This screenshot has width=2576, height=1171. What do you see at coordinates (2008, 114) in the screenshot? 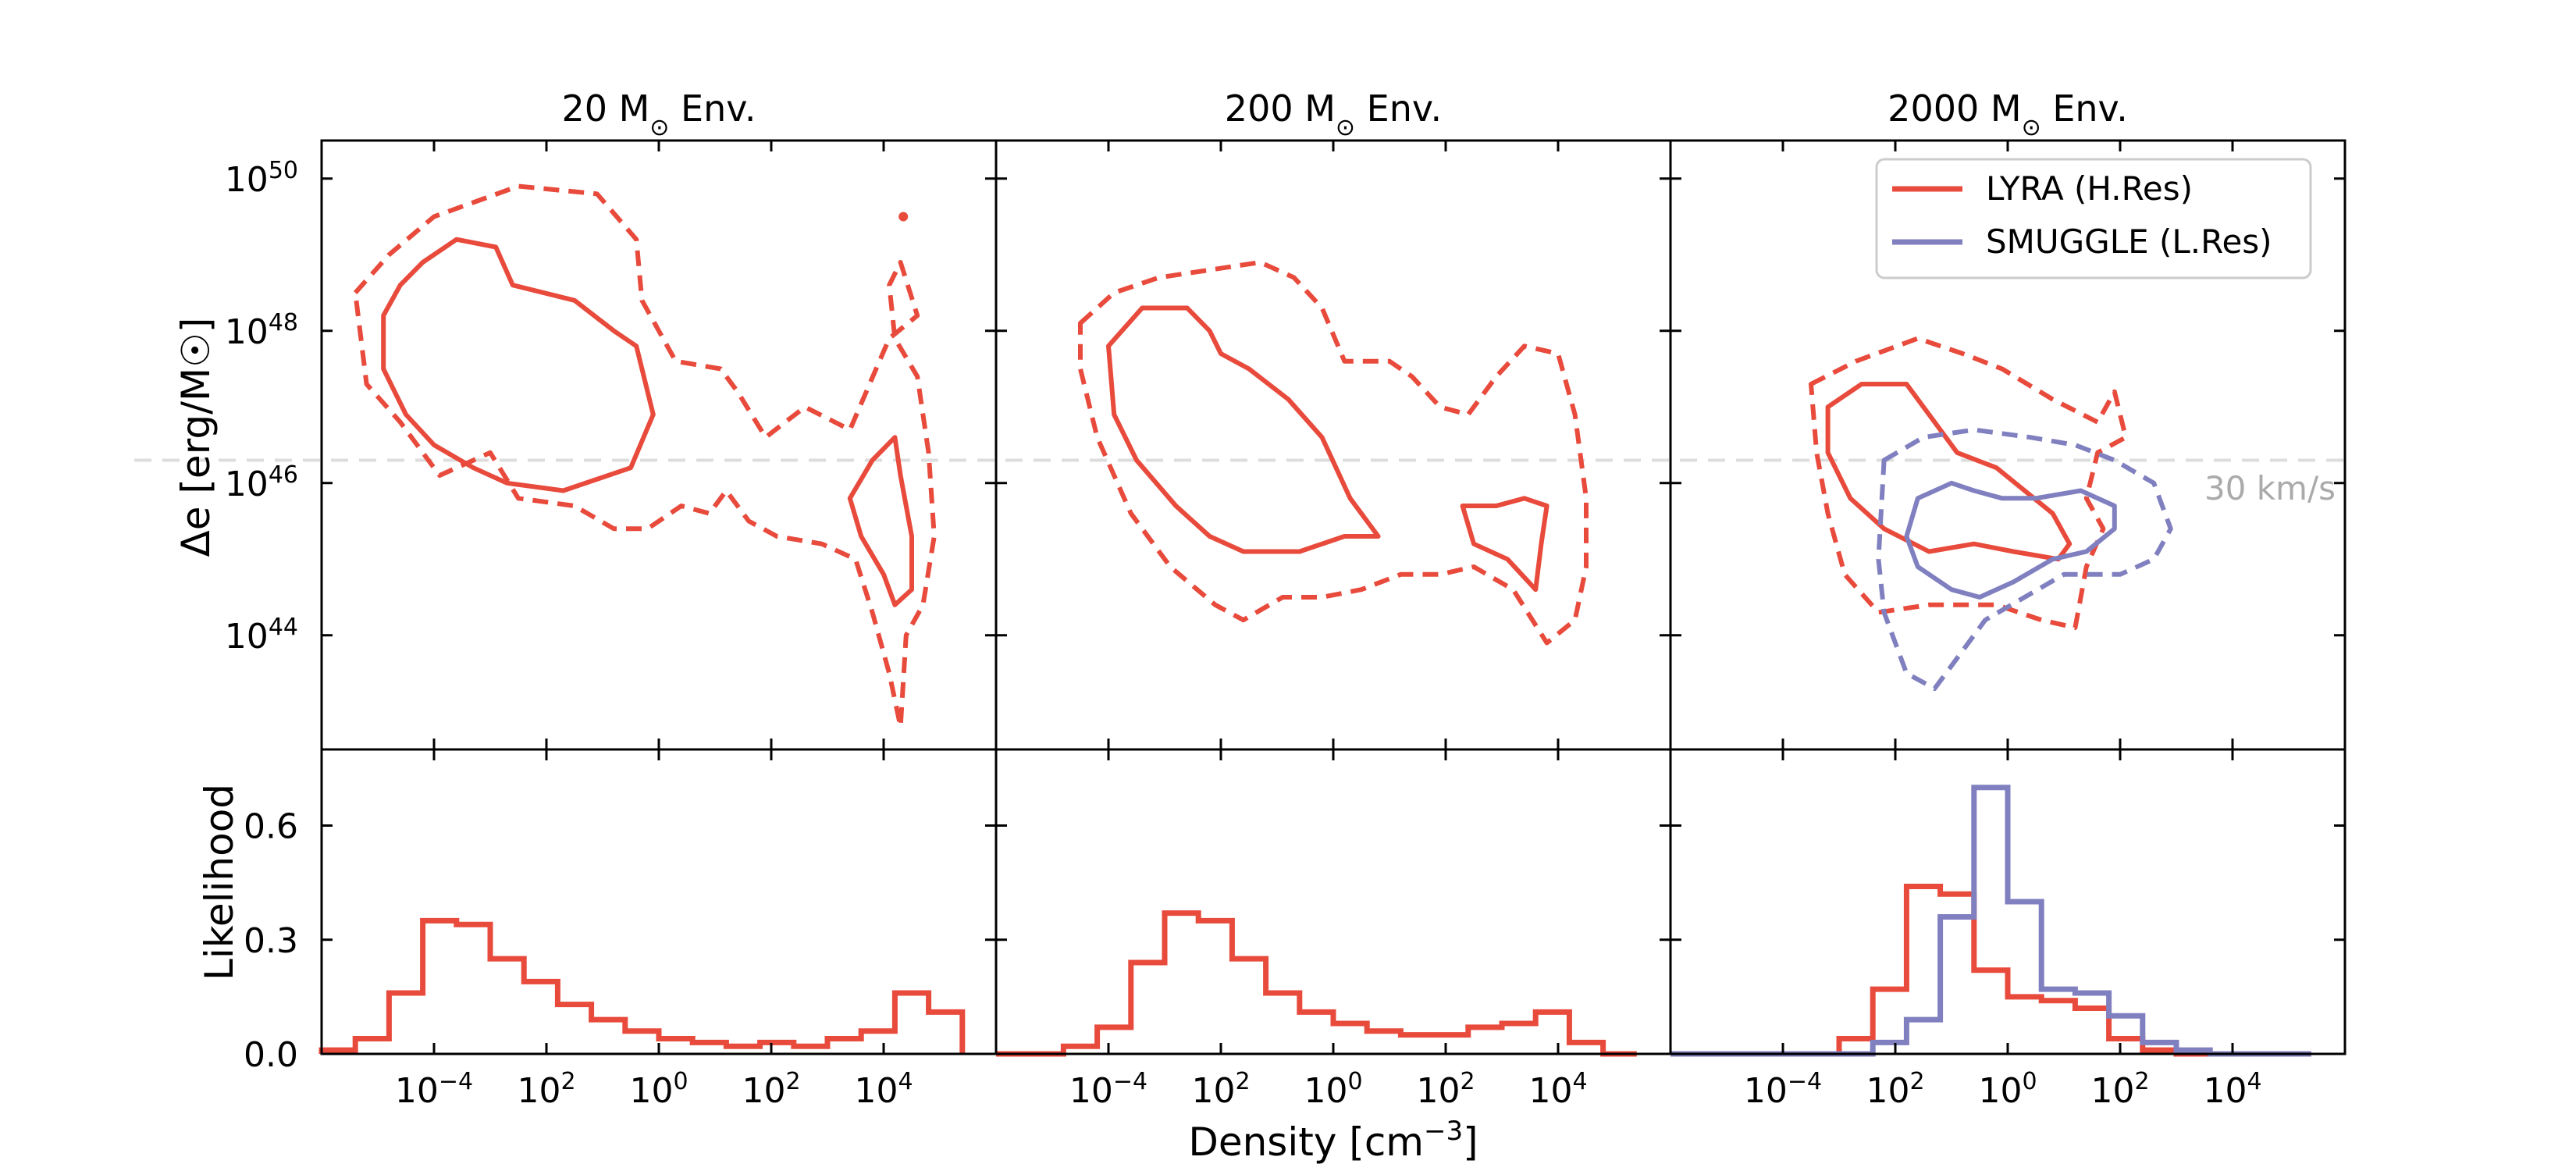
I see `panel-title-2000: 2000 M⊙ Env.` at bounding box center [2008, 114].